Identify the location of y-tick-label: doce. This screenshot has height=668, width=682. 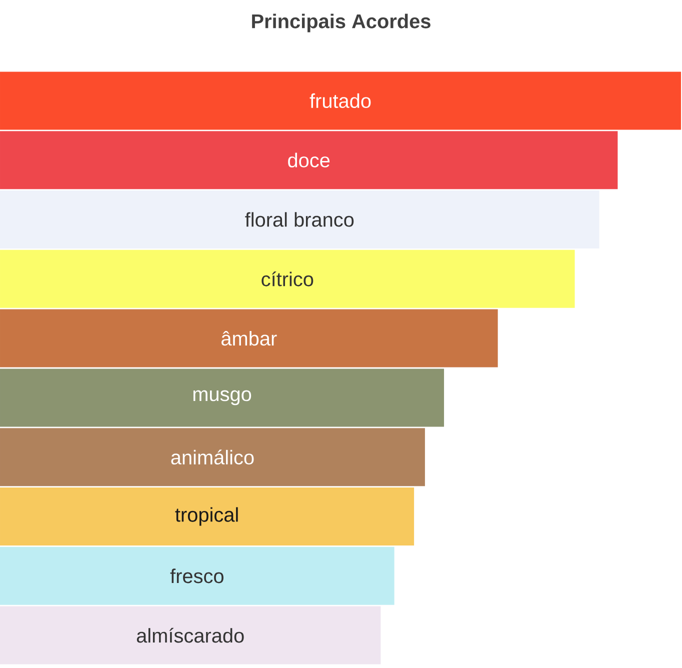
(309, 160).